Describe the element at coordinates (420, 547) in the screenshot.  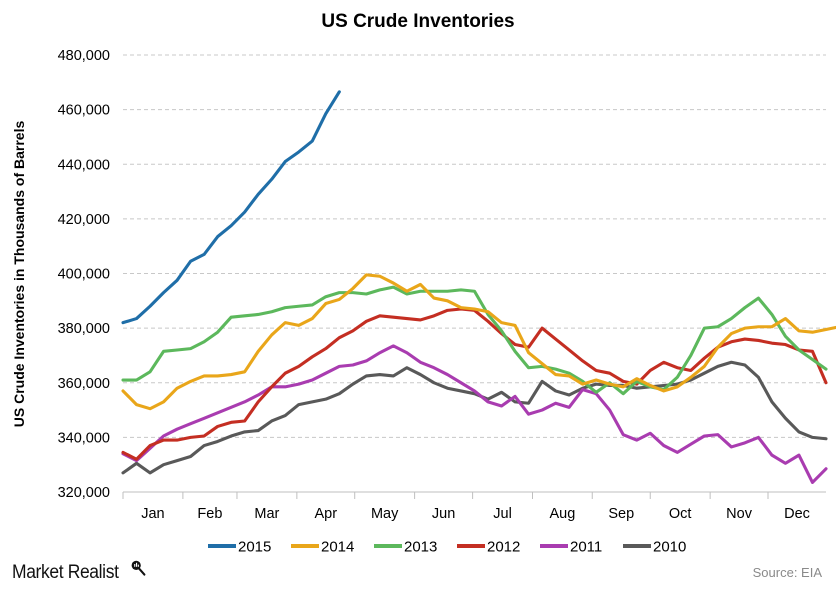
I see `legend-label-2013: 2013` at that location.